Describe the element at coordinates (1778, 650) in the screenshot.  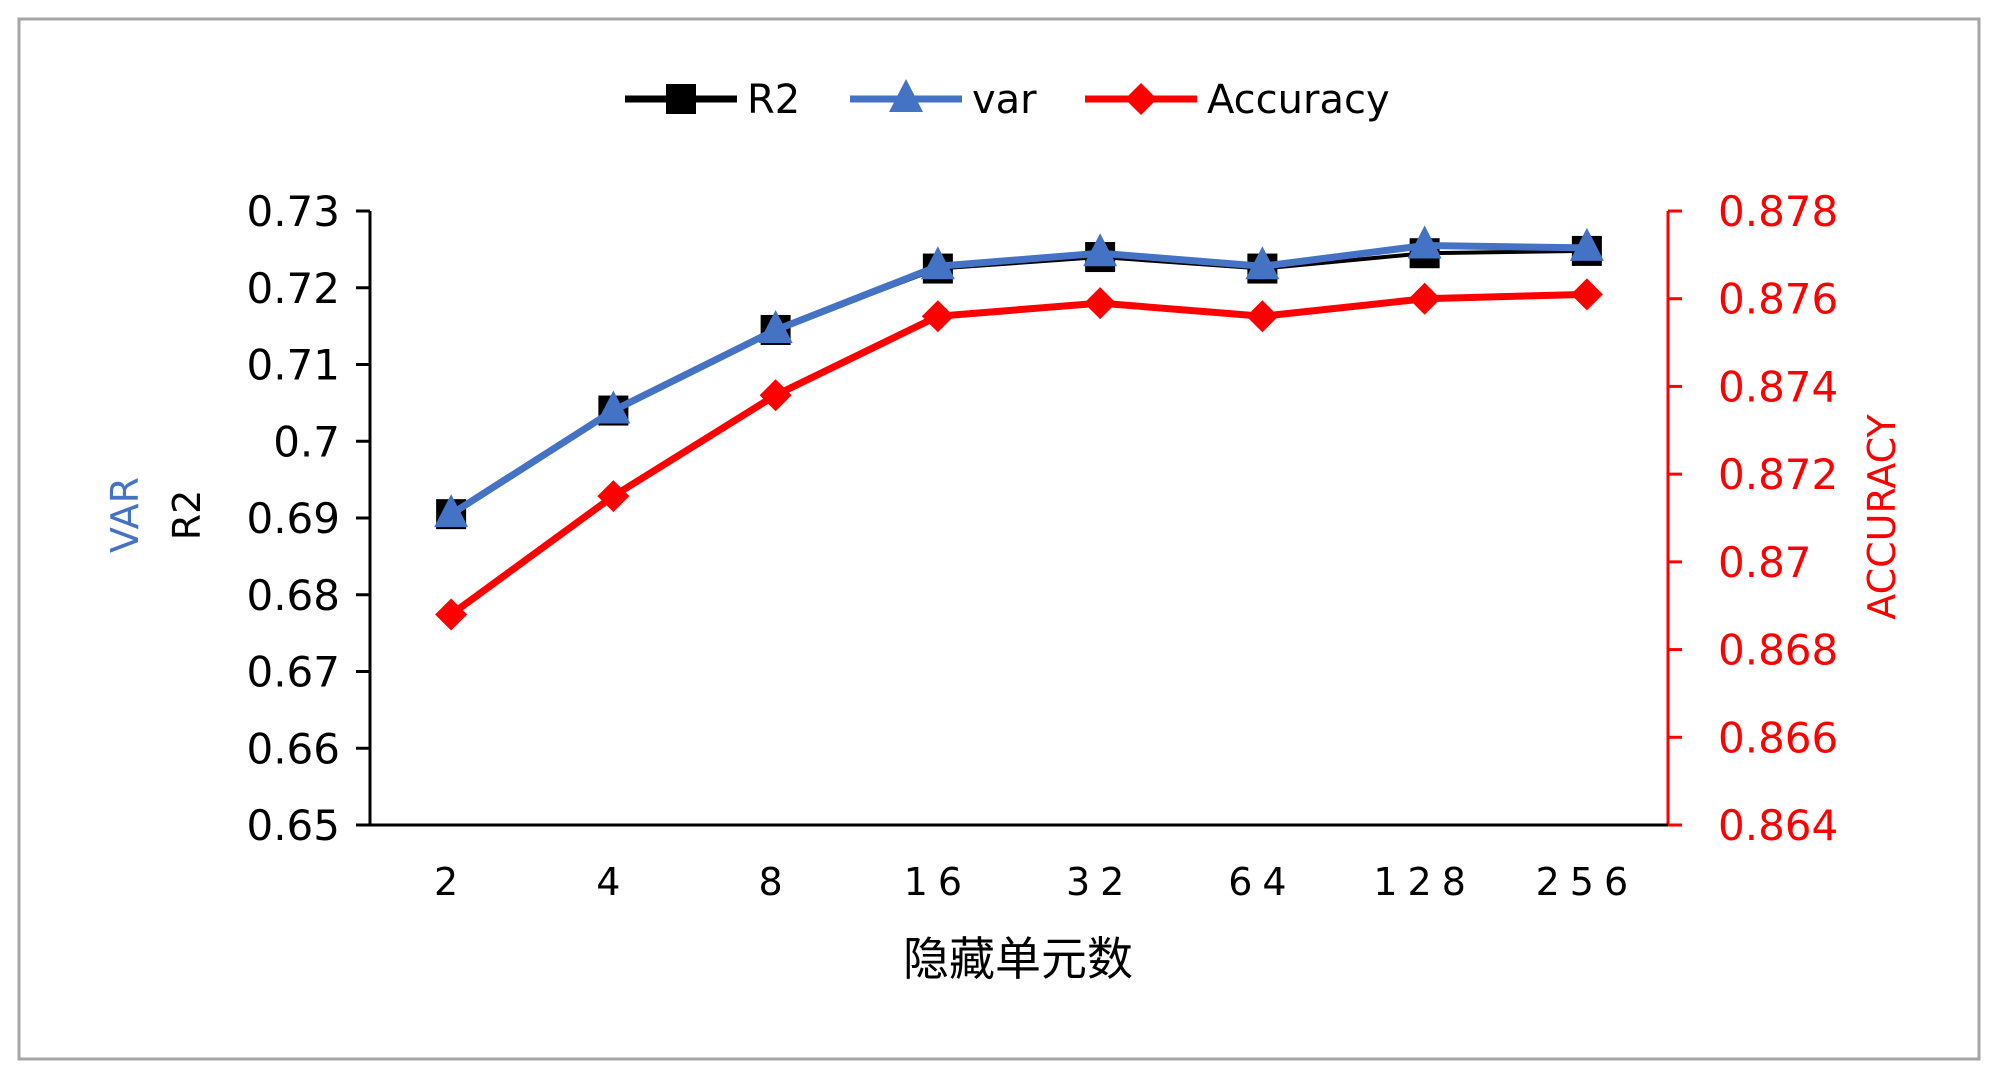
I see `right-y-tick-label: 0.868` at that location.